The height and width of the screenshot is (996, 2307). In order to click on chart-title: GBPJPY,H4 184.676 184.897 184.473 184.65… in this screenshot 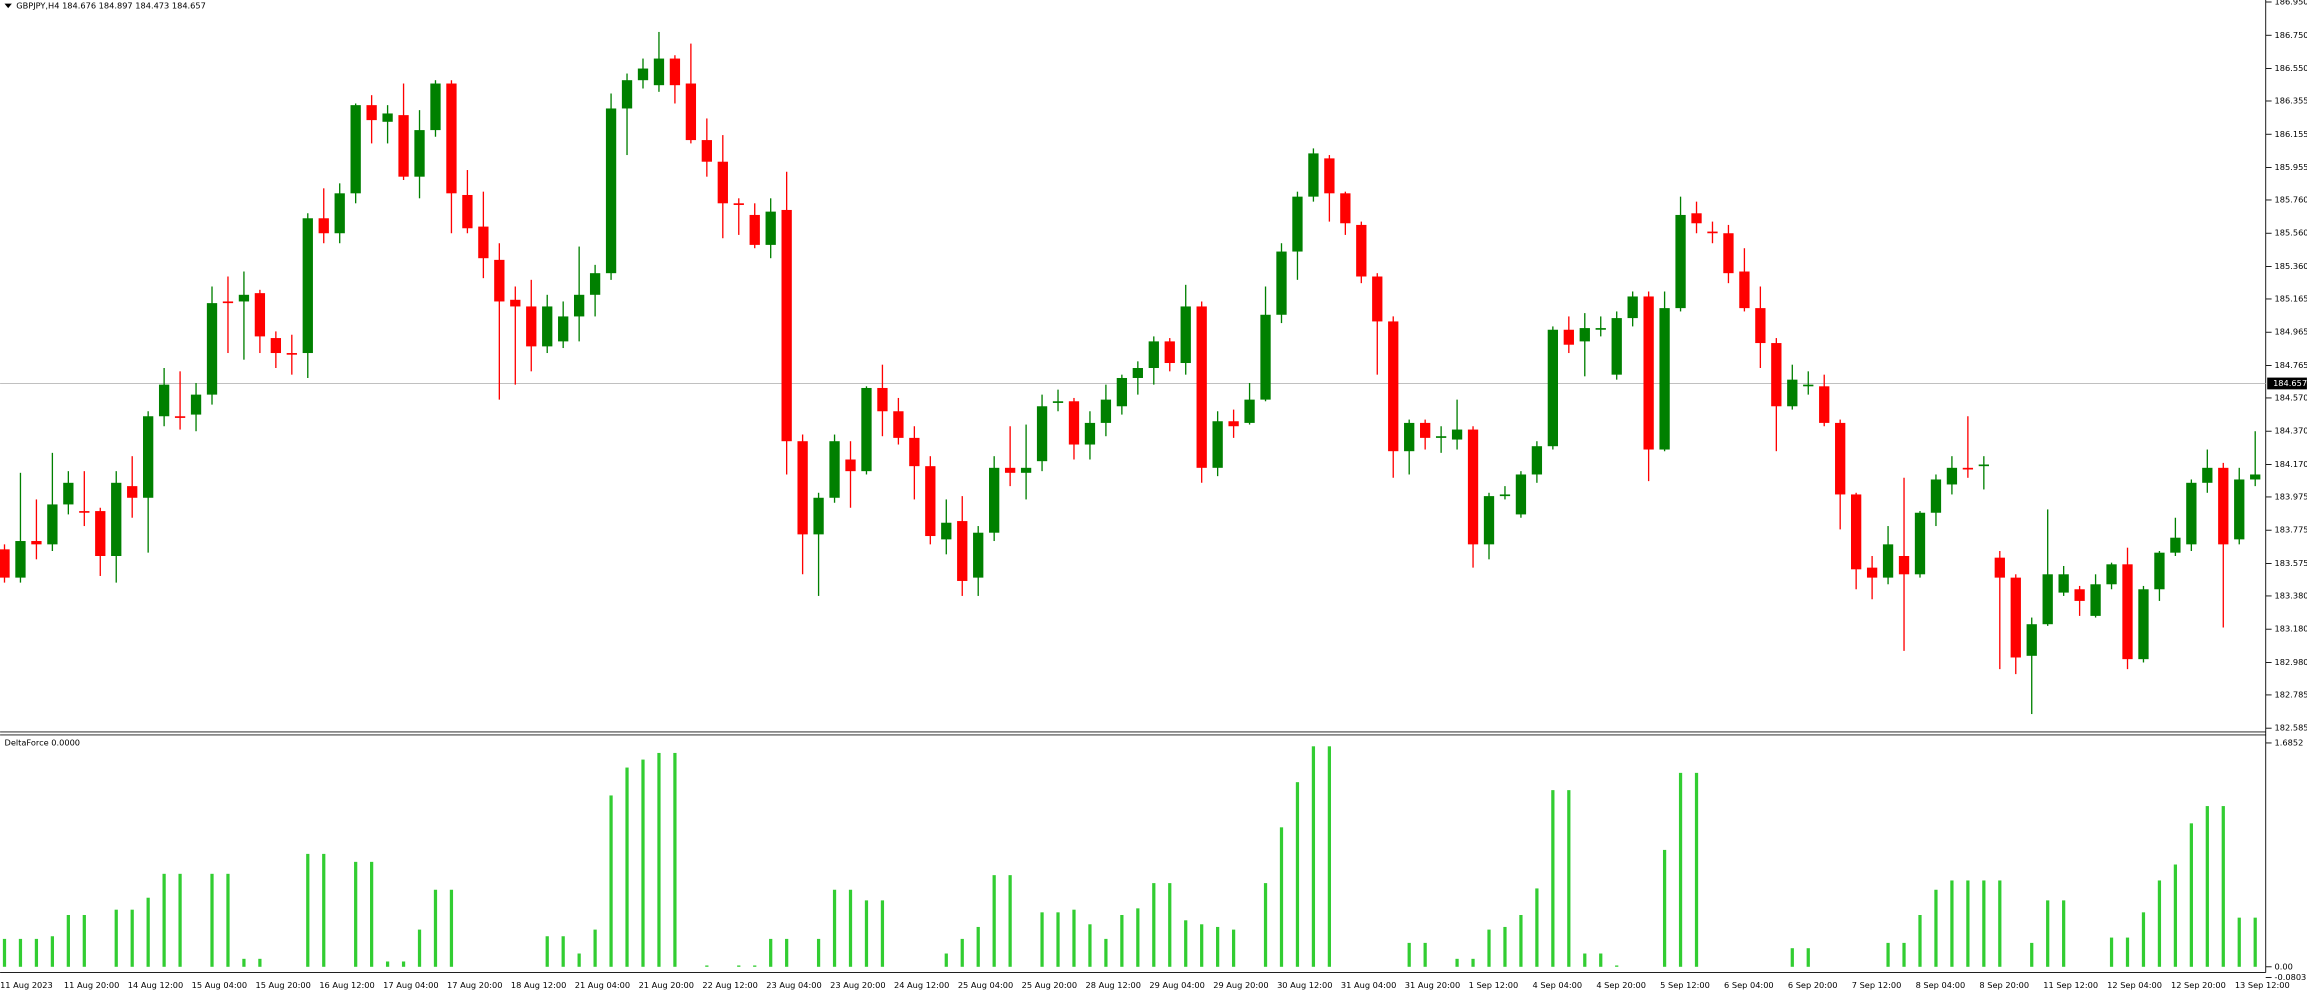, I will do `click(111, 5)`.